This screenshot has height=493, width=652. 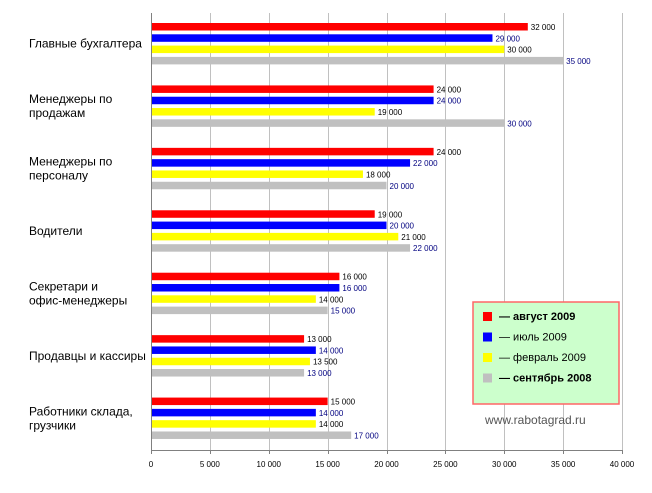 I want to click on category-label: Продавцы и кассиры, so click(x=87, y=356).